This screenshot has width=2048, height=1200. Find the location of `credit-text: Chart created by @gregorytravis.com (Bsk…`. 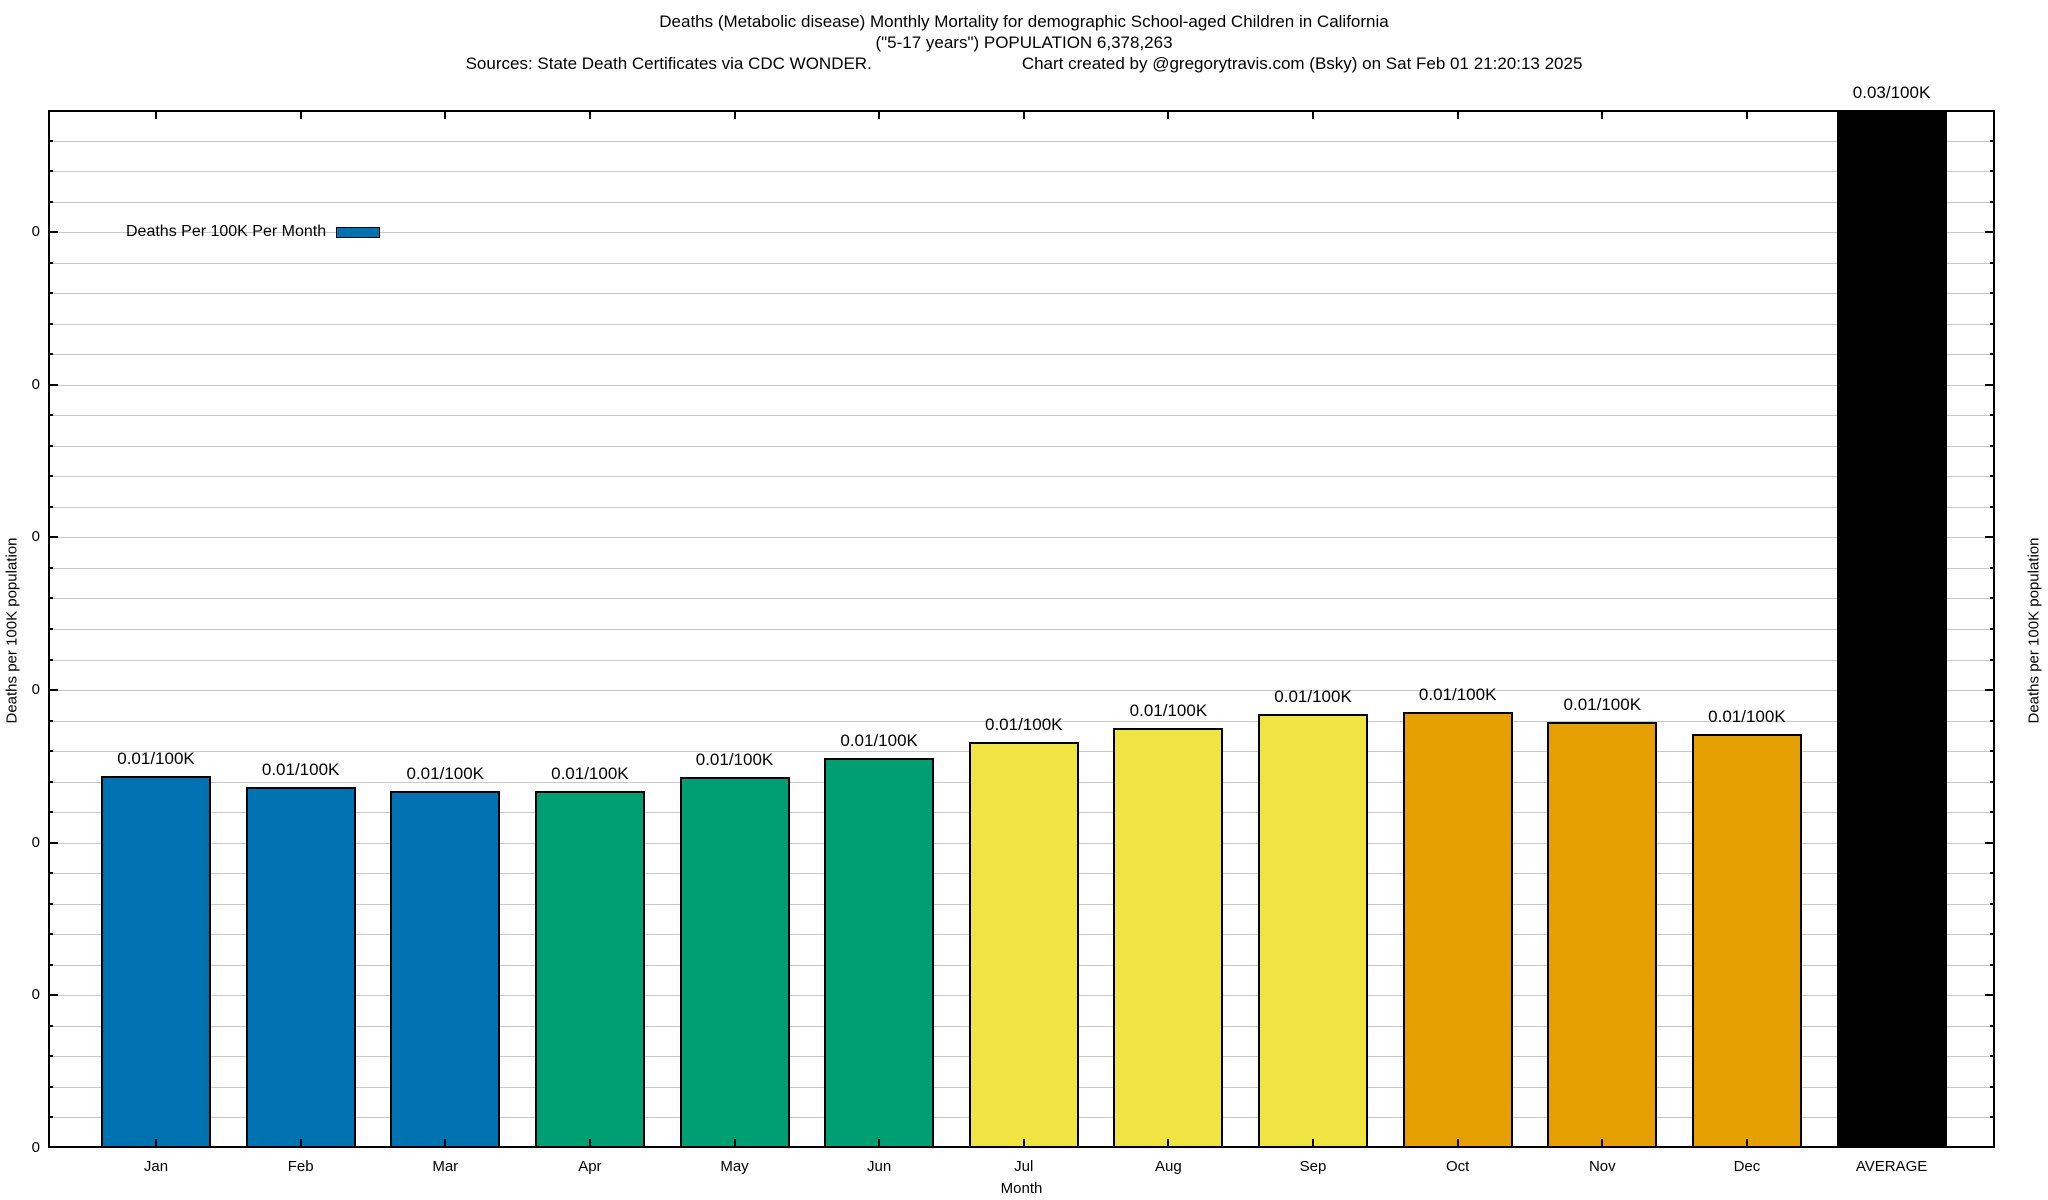

credit-text: Chart created by @gregorytravis.com (Bsk… is located at coordinates (1302, 63).